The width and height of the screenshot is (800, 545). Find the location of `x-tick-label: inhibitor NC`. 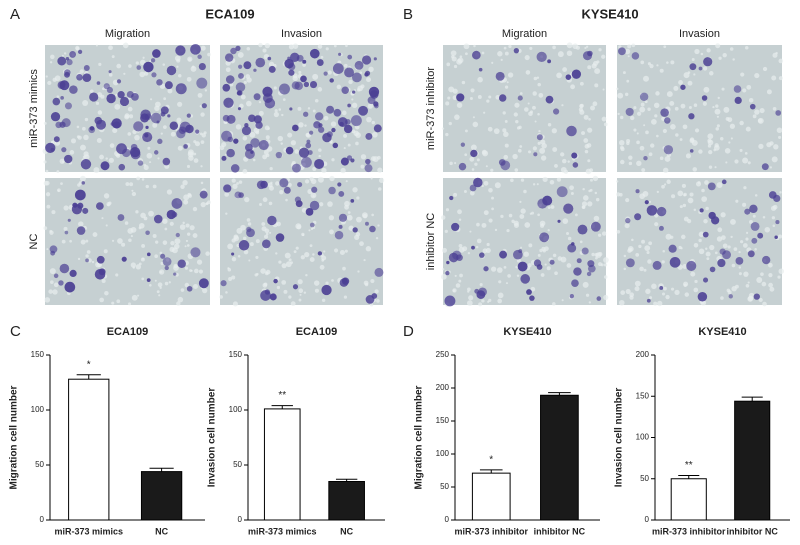

x-tick-label: inhibitor NC is located at coordinates (560, 531).